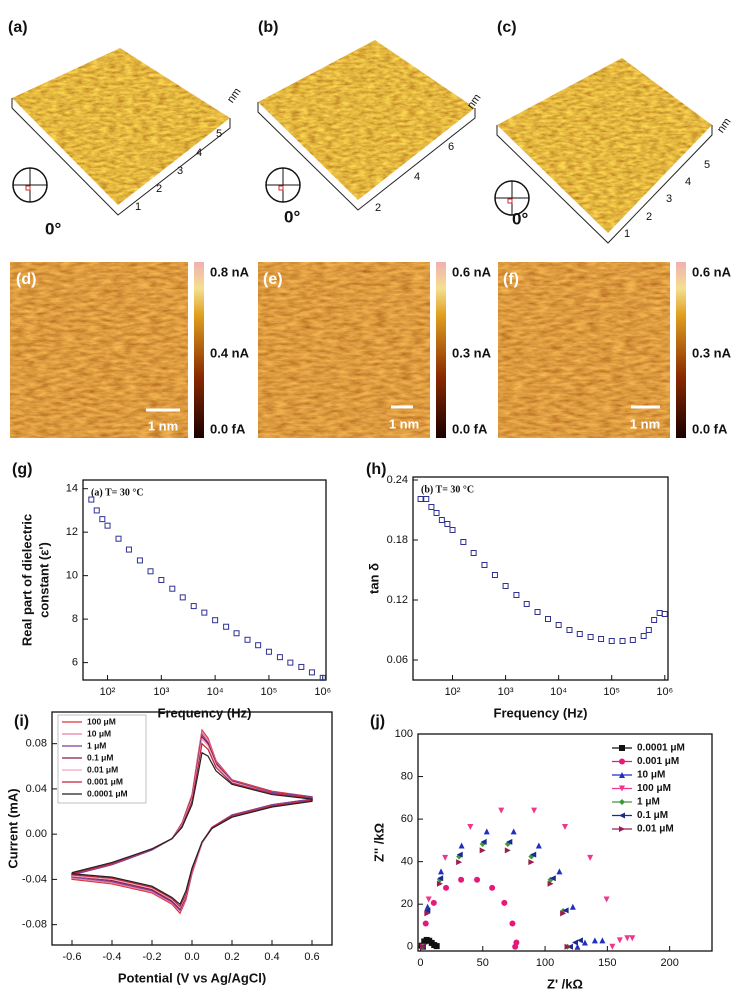 The width and height of the screenshot is (738, 997). What do you see at coordinates (407, 904) in the screenshot?
I see `y-tick-label: 20` at bounding box center [407, 904].